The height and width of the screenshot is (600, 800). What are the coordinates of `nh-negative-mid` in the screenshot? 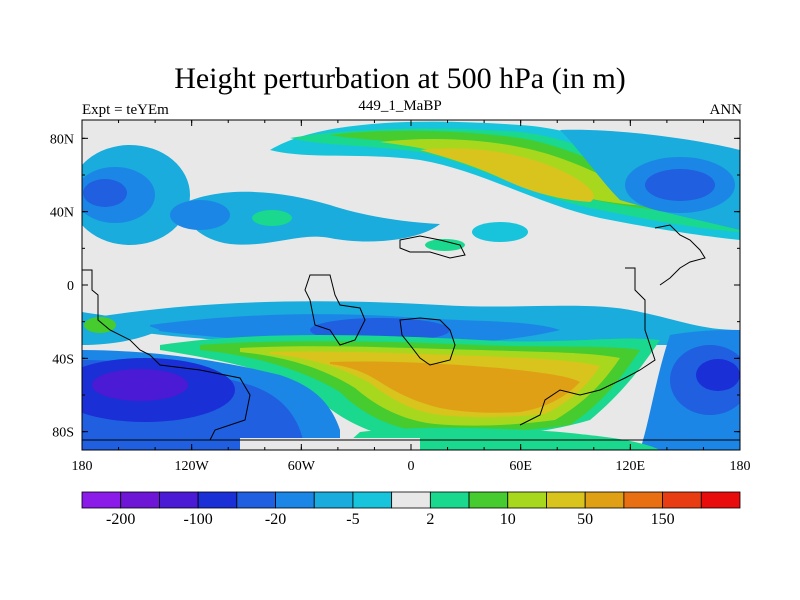 It's located at (310, 218).